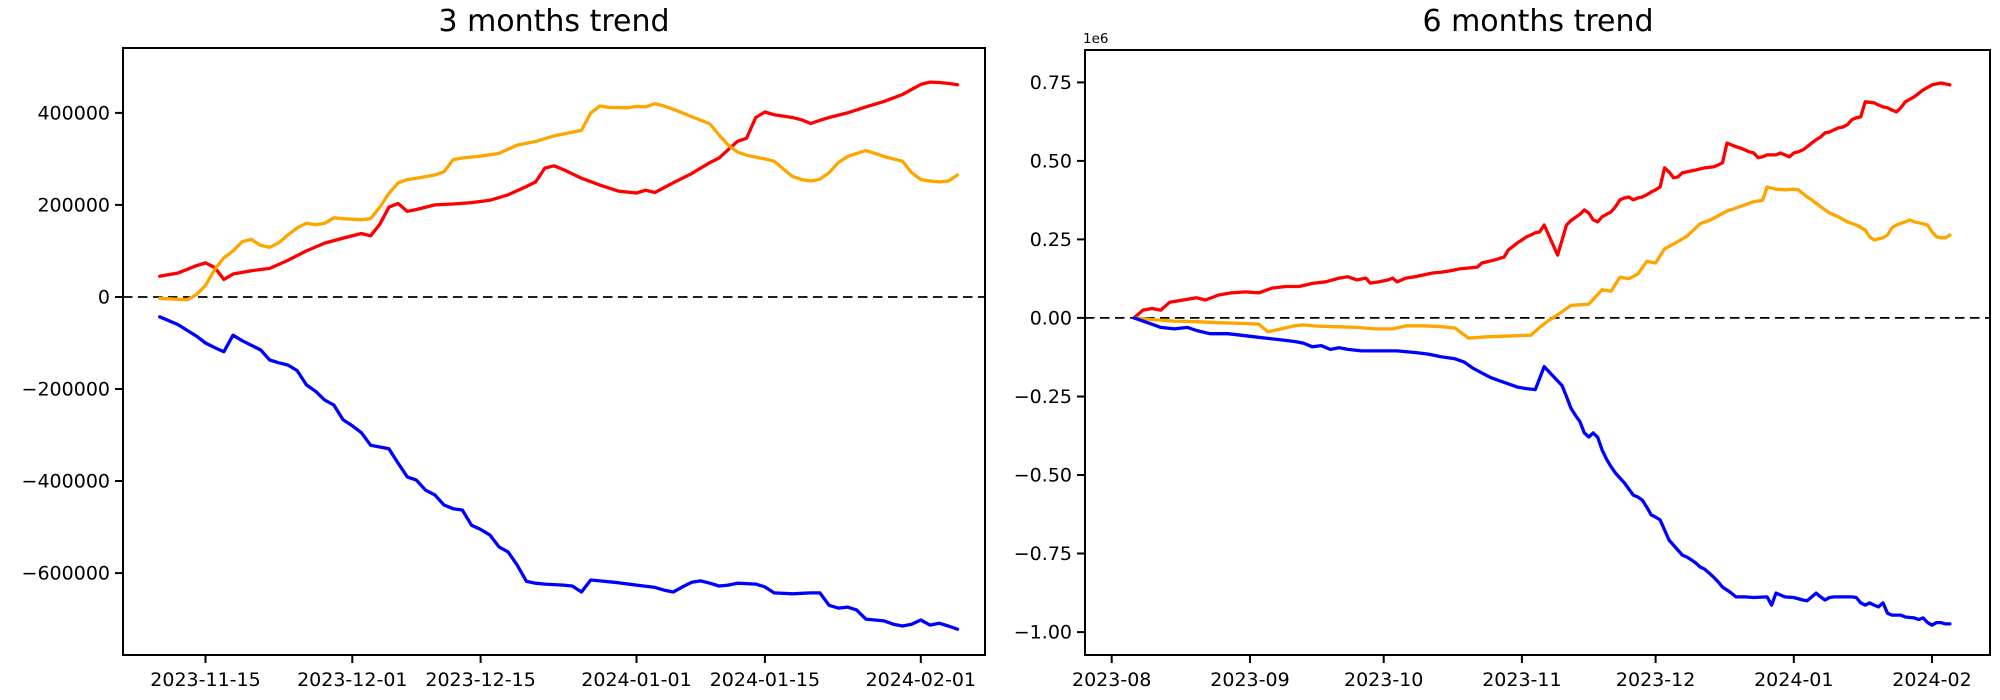  What do you see at coordinates (921, 680) in the screenshot?
I see `x-tick-label: 2024-02-01` at bounding box center [921, 680].